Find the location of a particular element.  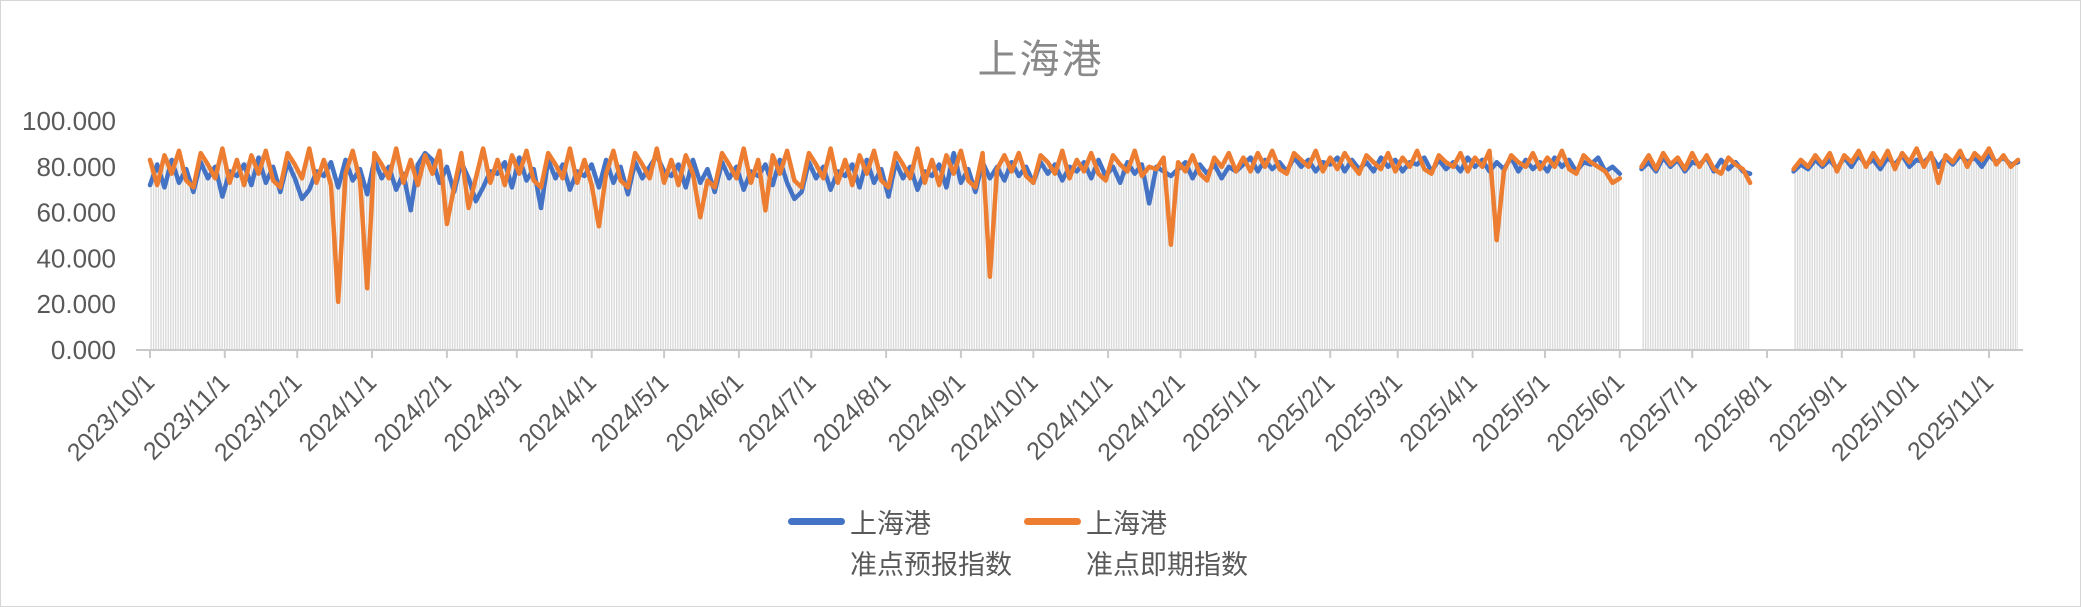

legend-swatch-forecast-line is located at coordinates (816, 521).